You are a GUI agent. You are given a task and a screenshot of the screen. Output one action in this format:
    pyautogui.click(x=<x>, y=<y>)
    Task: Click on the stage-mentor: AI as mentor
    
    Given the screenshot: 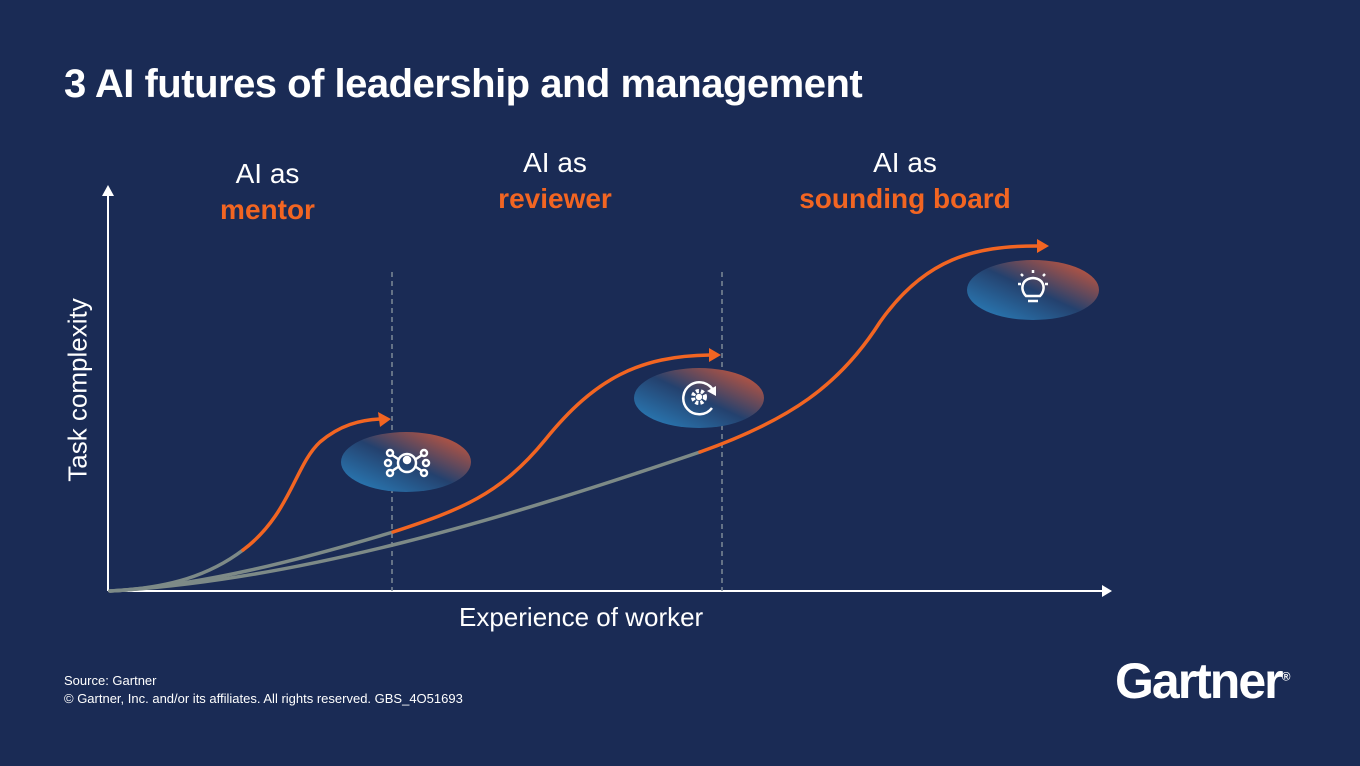 What is the action you would take?
    pyautogui.click(x=267, y=192)
    